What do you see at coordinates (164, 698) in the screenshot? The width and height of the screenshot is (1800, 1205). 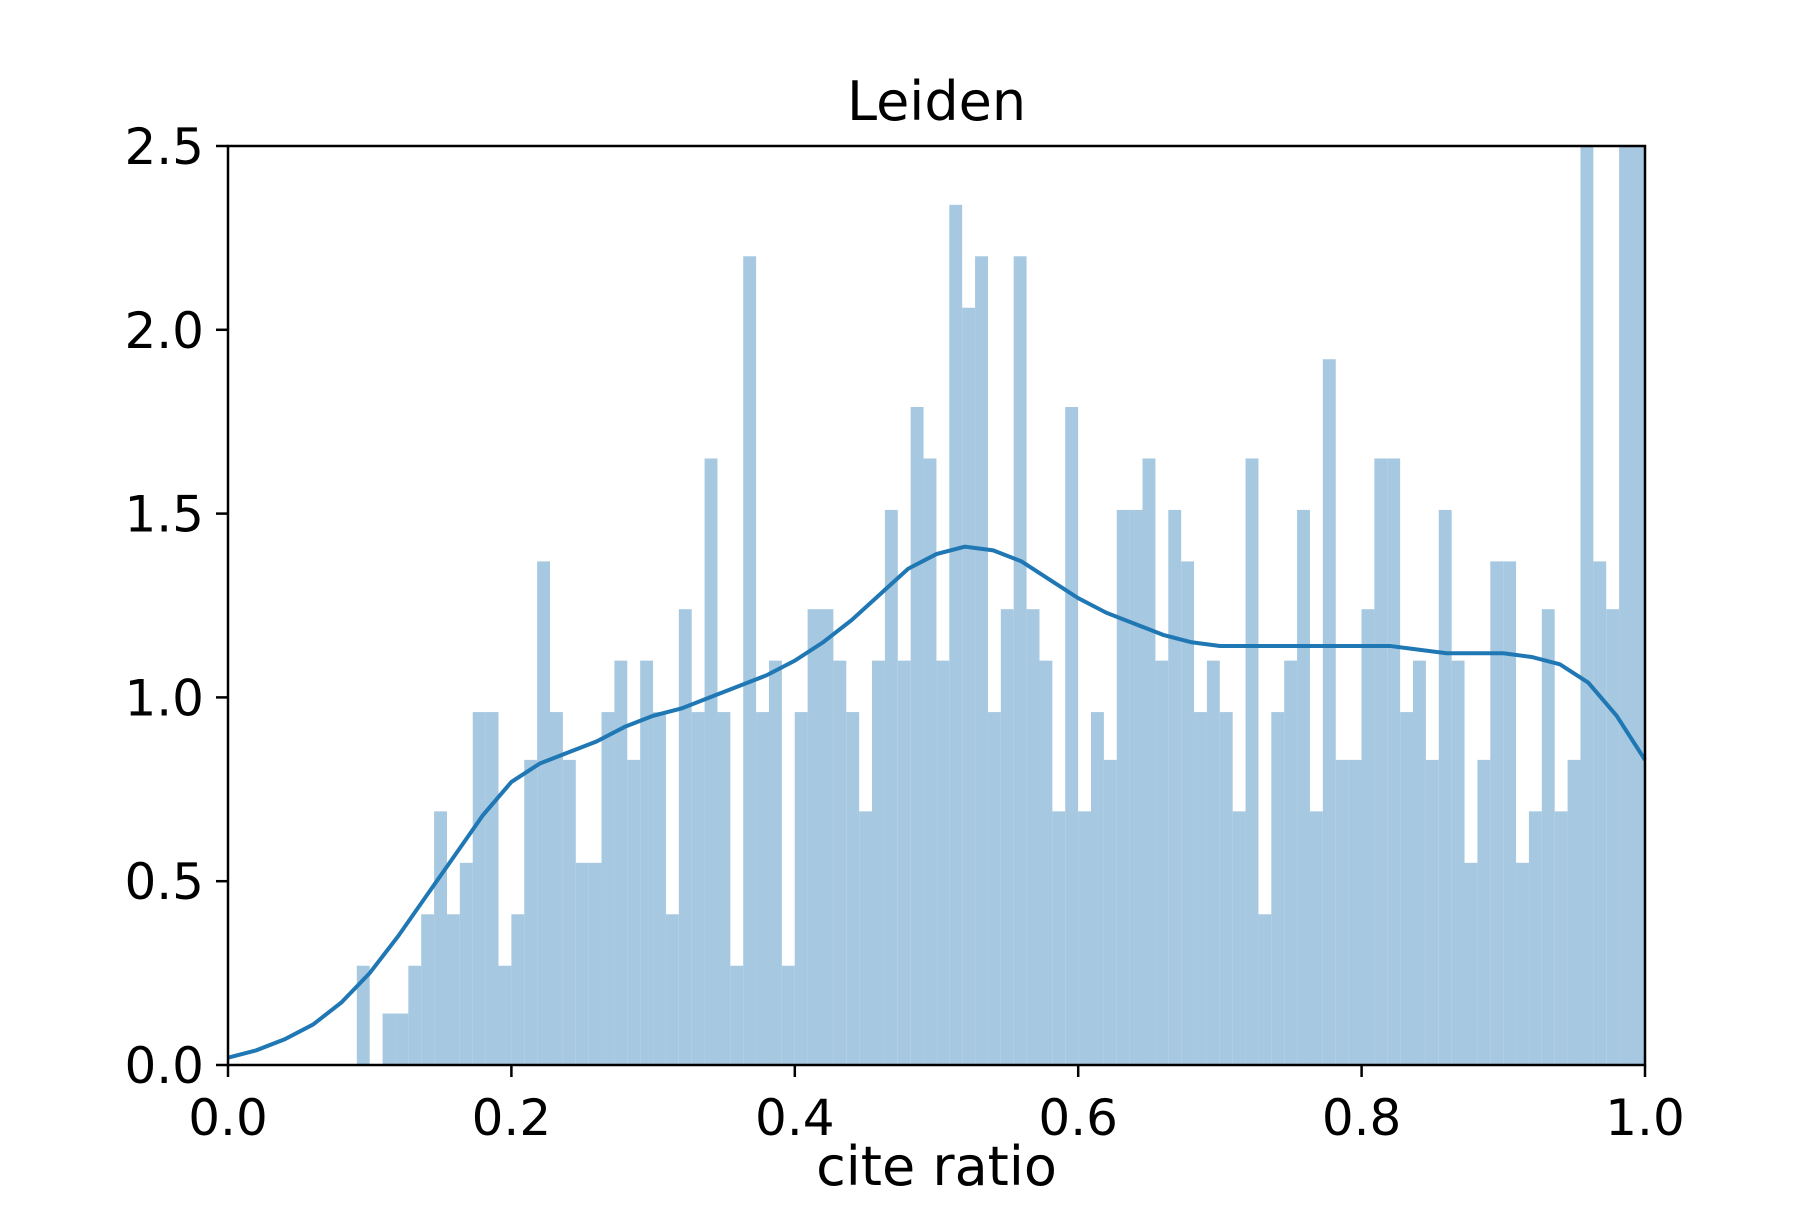 I see `y-tick-label: 1.0` at bounding box center [164, 698].